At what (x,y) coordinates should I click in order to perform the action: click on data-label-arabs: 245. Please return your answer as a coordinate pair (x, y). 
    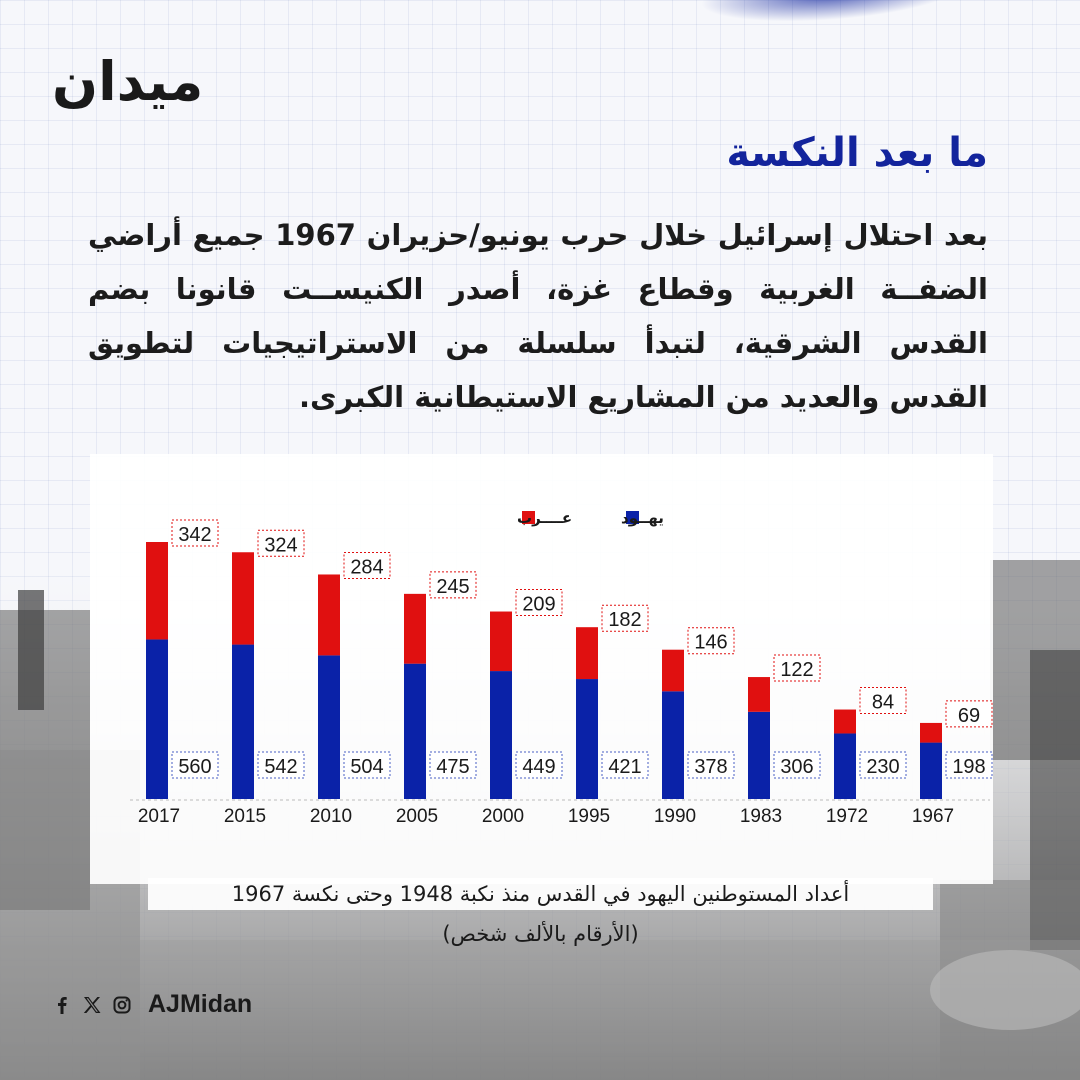
    Looking at the image, I should click on (452, 587).